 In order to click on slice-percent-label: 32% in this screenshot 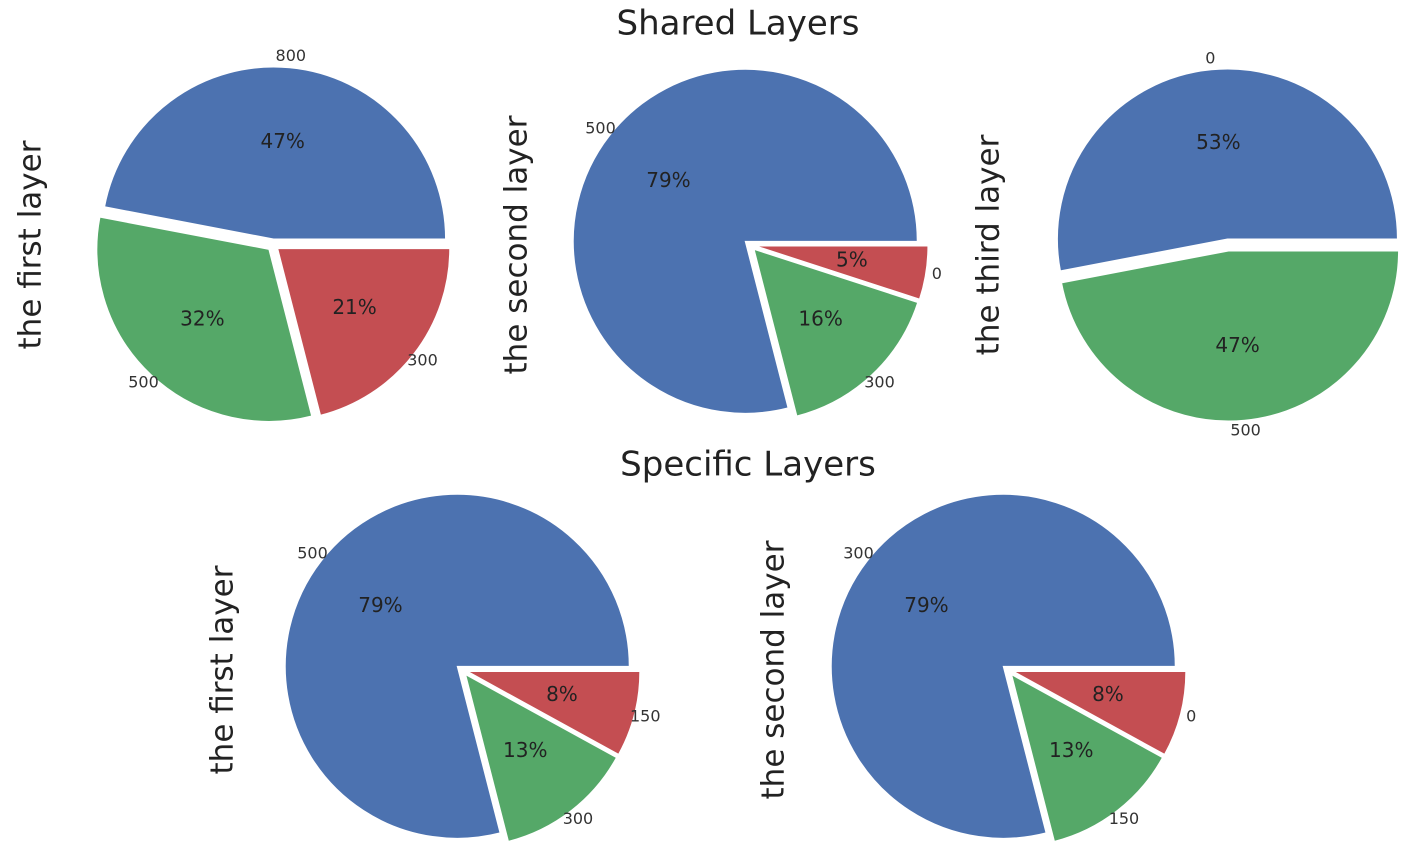, I will do `click(202, 319)`.